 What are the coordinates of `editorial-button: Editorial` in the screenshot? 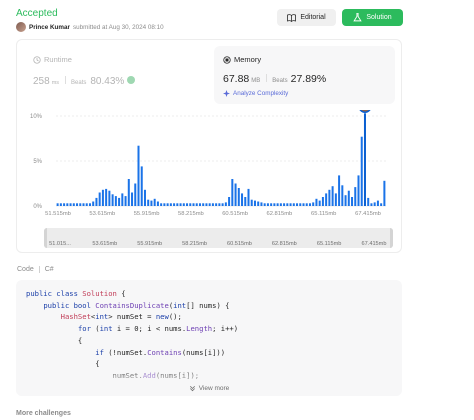 It's located at (306, 17).